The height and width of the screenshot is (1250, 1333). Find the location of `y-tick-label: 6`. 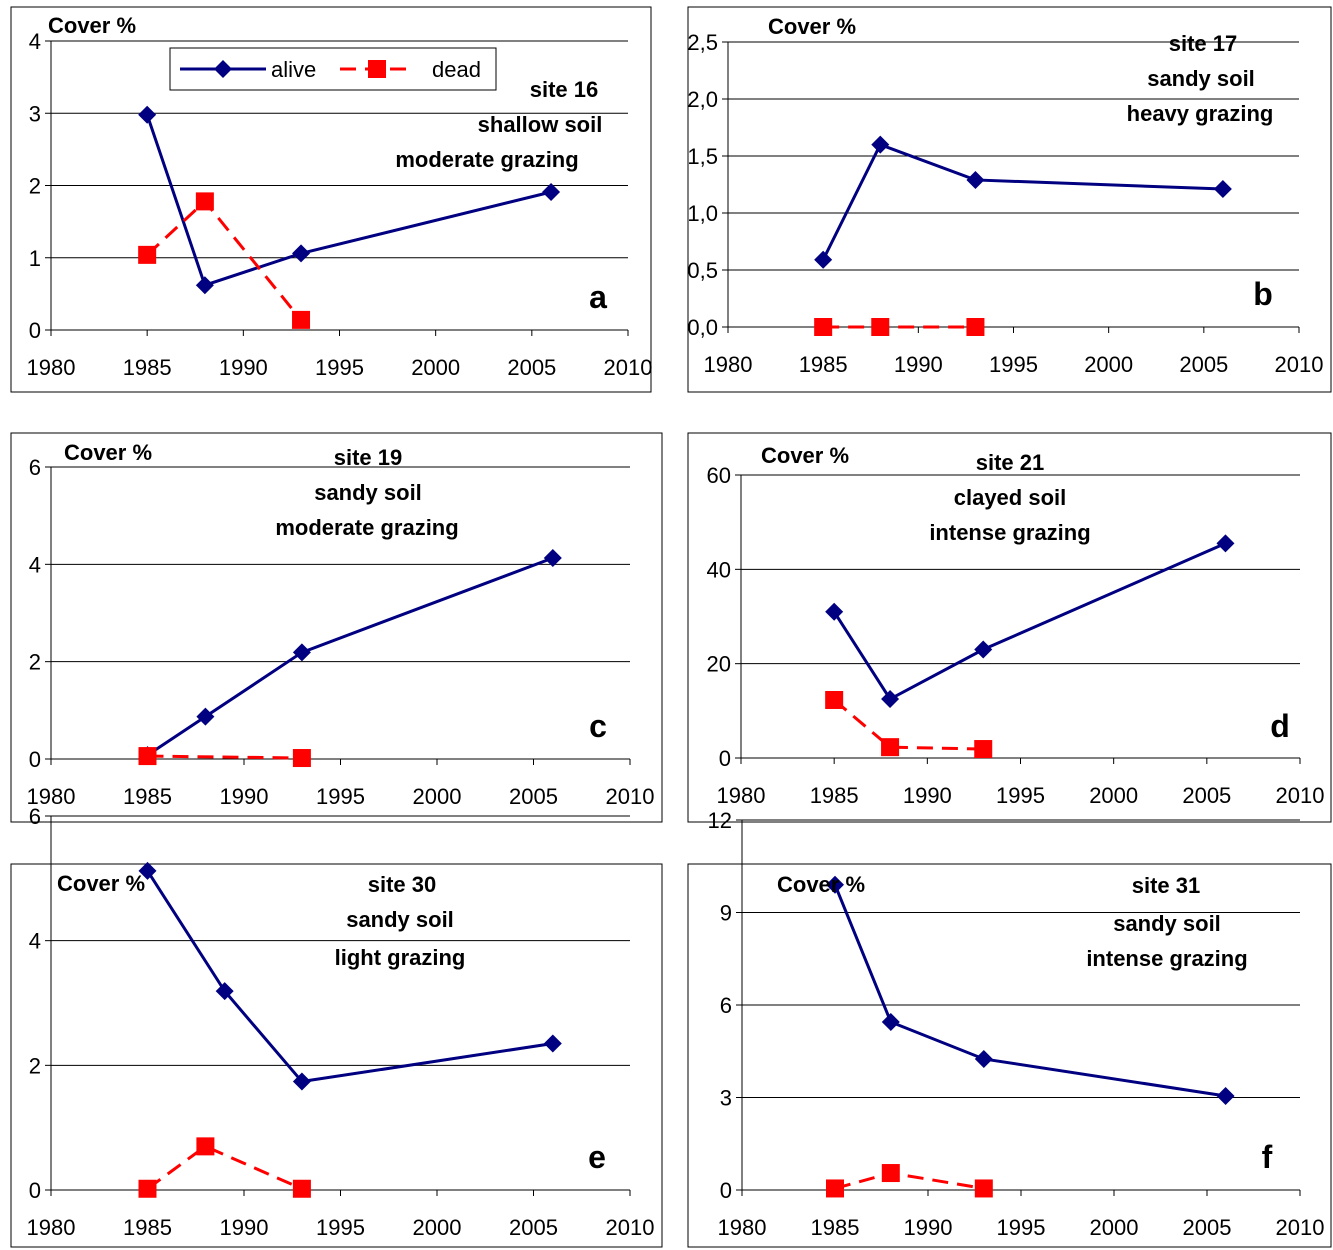

y-tick-label: 6 is located at coordinates (726, 1005).